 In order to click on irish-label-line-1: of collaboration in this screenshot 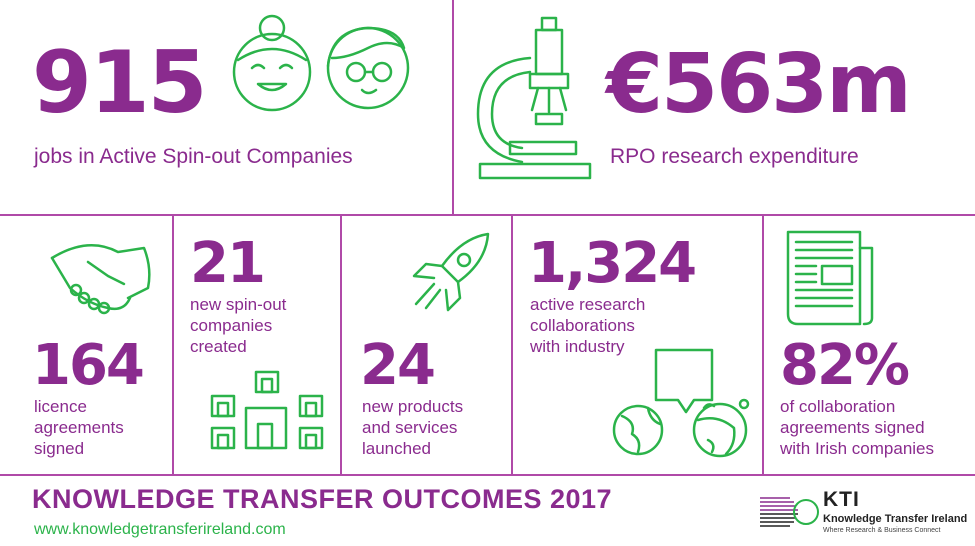, I will do `click(838, 406)`.